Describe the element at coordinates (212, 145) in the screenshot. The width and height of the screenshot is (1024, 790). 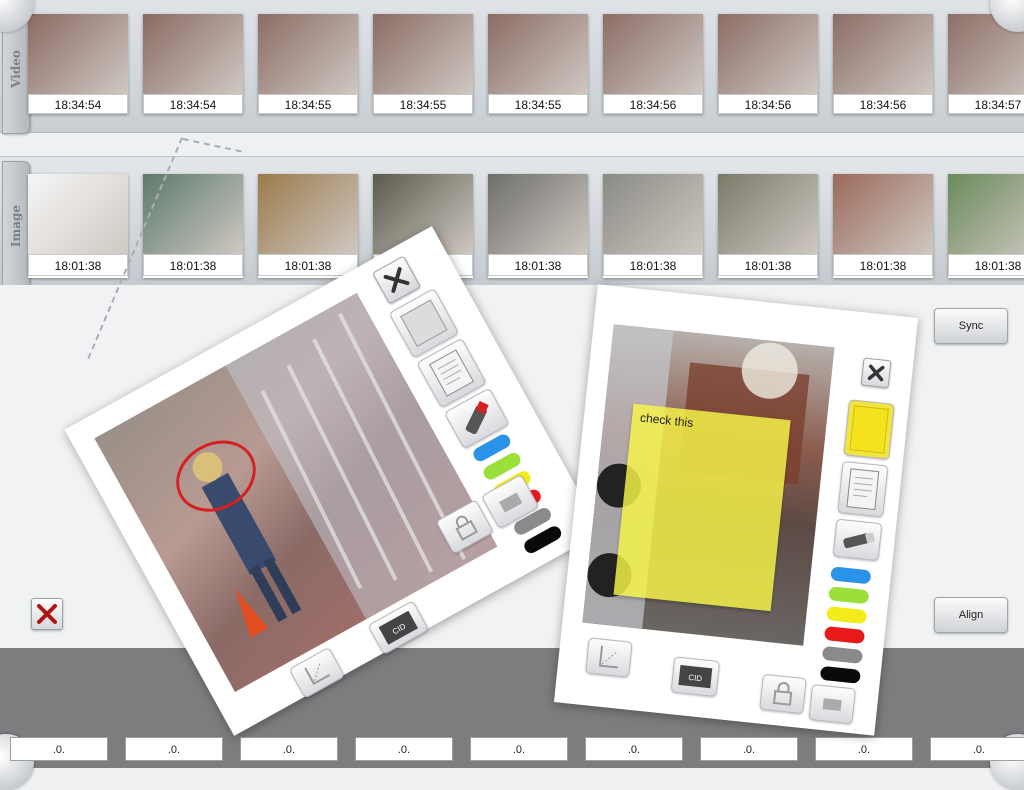
I see `connector-line` at that location.